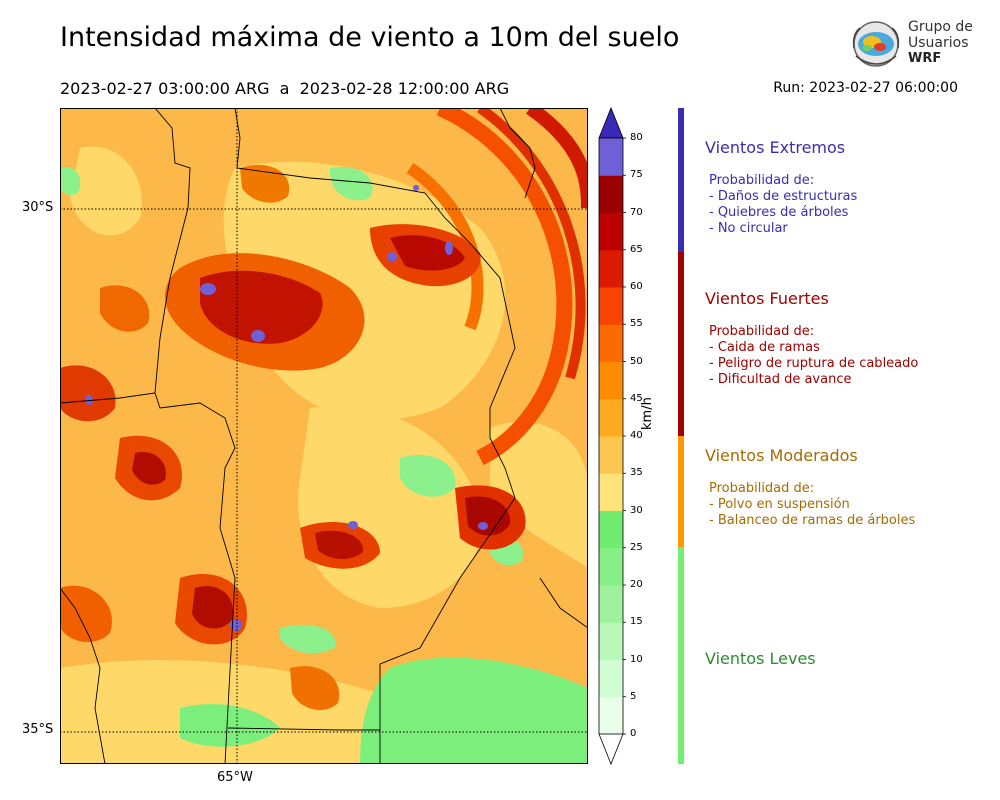  Describe the element at coordinates (633, 696) in the screenshot. I see `colorbar-tick-label: 5` at that location.